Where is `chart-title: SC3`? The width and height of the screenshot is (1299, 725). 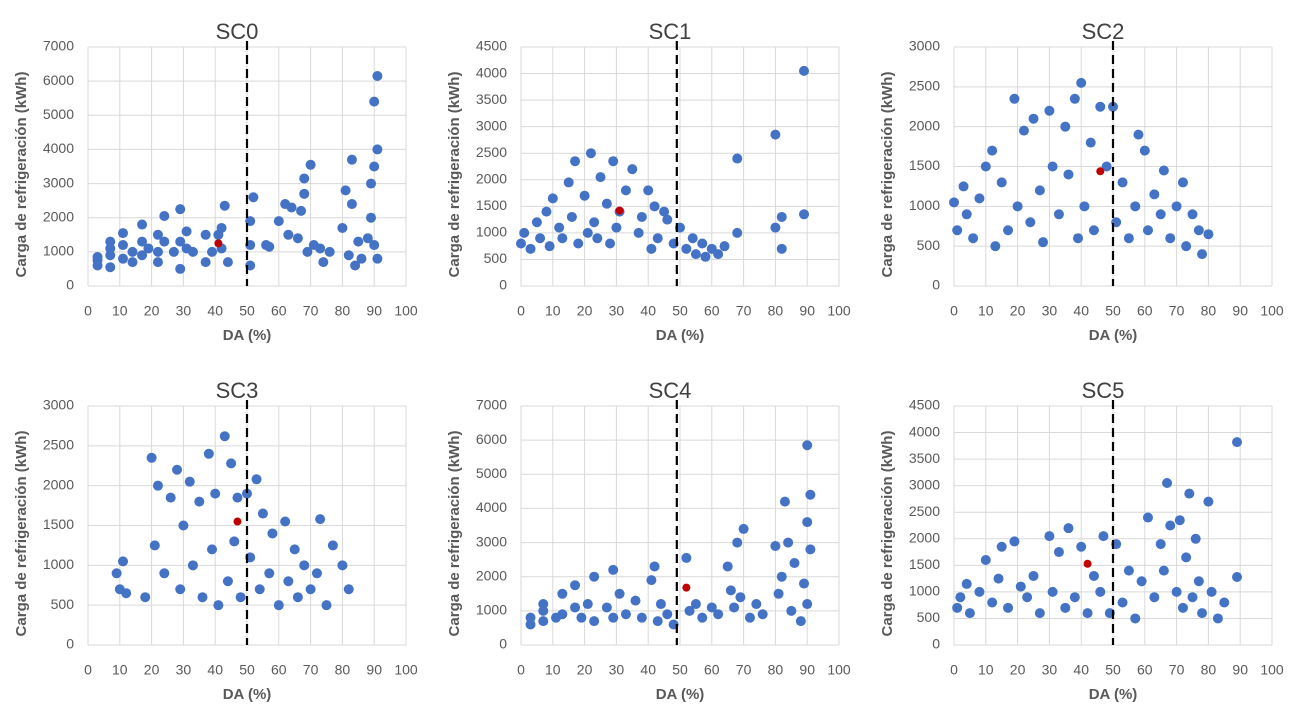
chart-title: SC3 is located at coordinates (237, 390).